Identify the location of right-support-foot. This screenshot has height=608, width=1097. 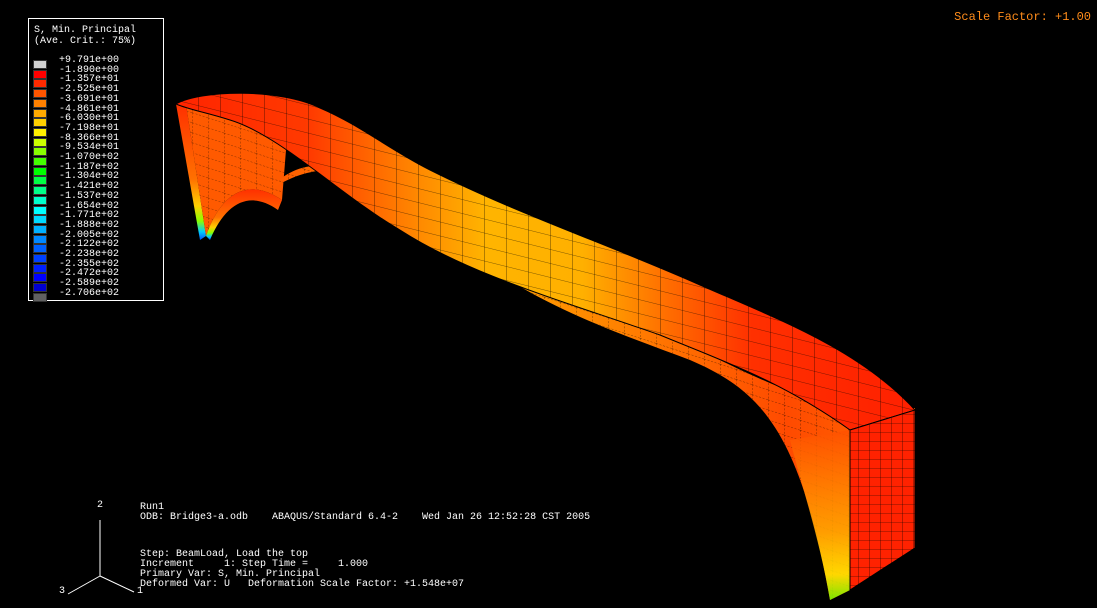
(820, 515).